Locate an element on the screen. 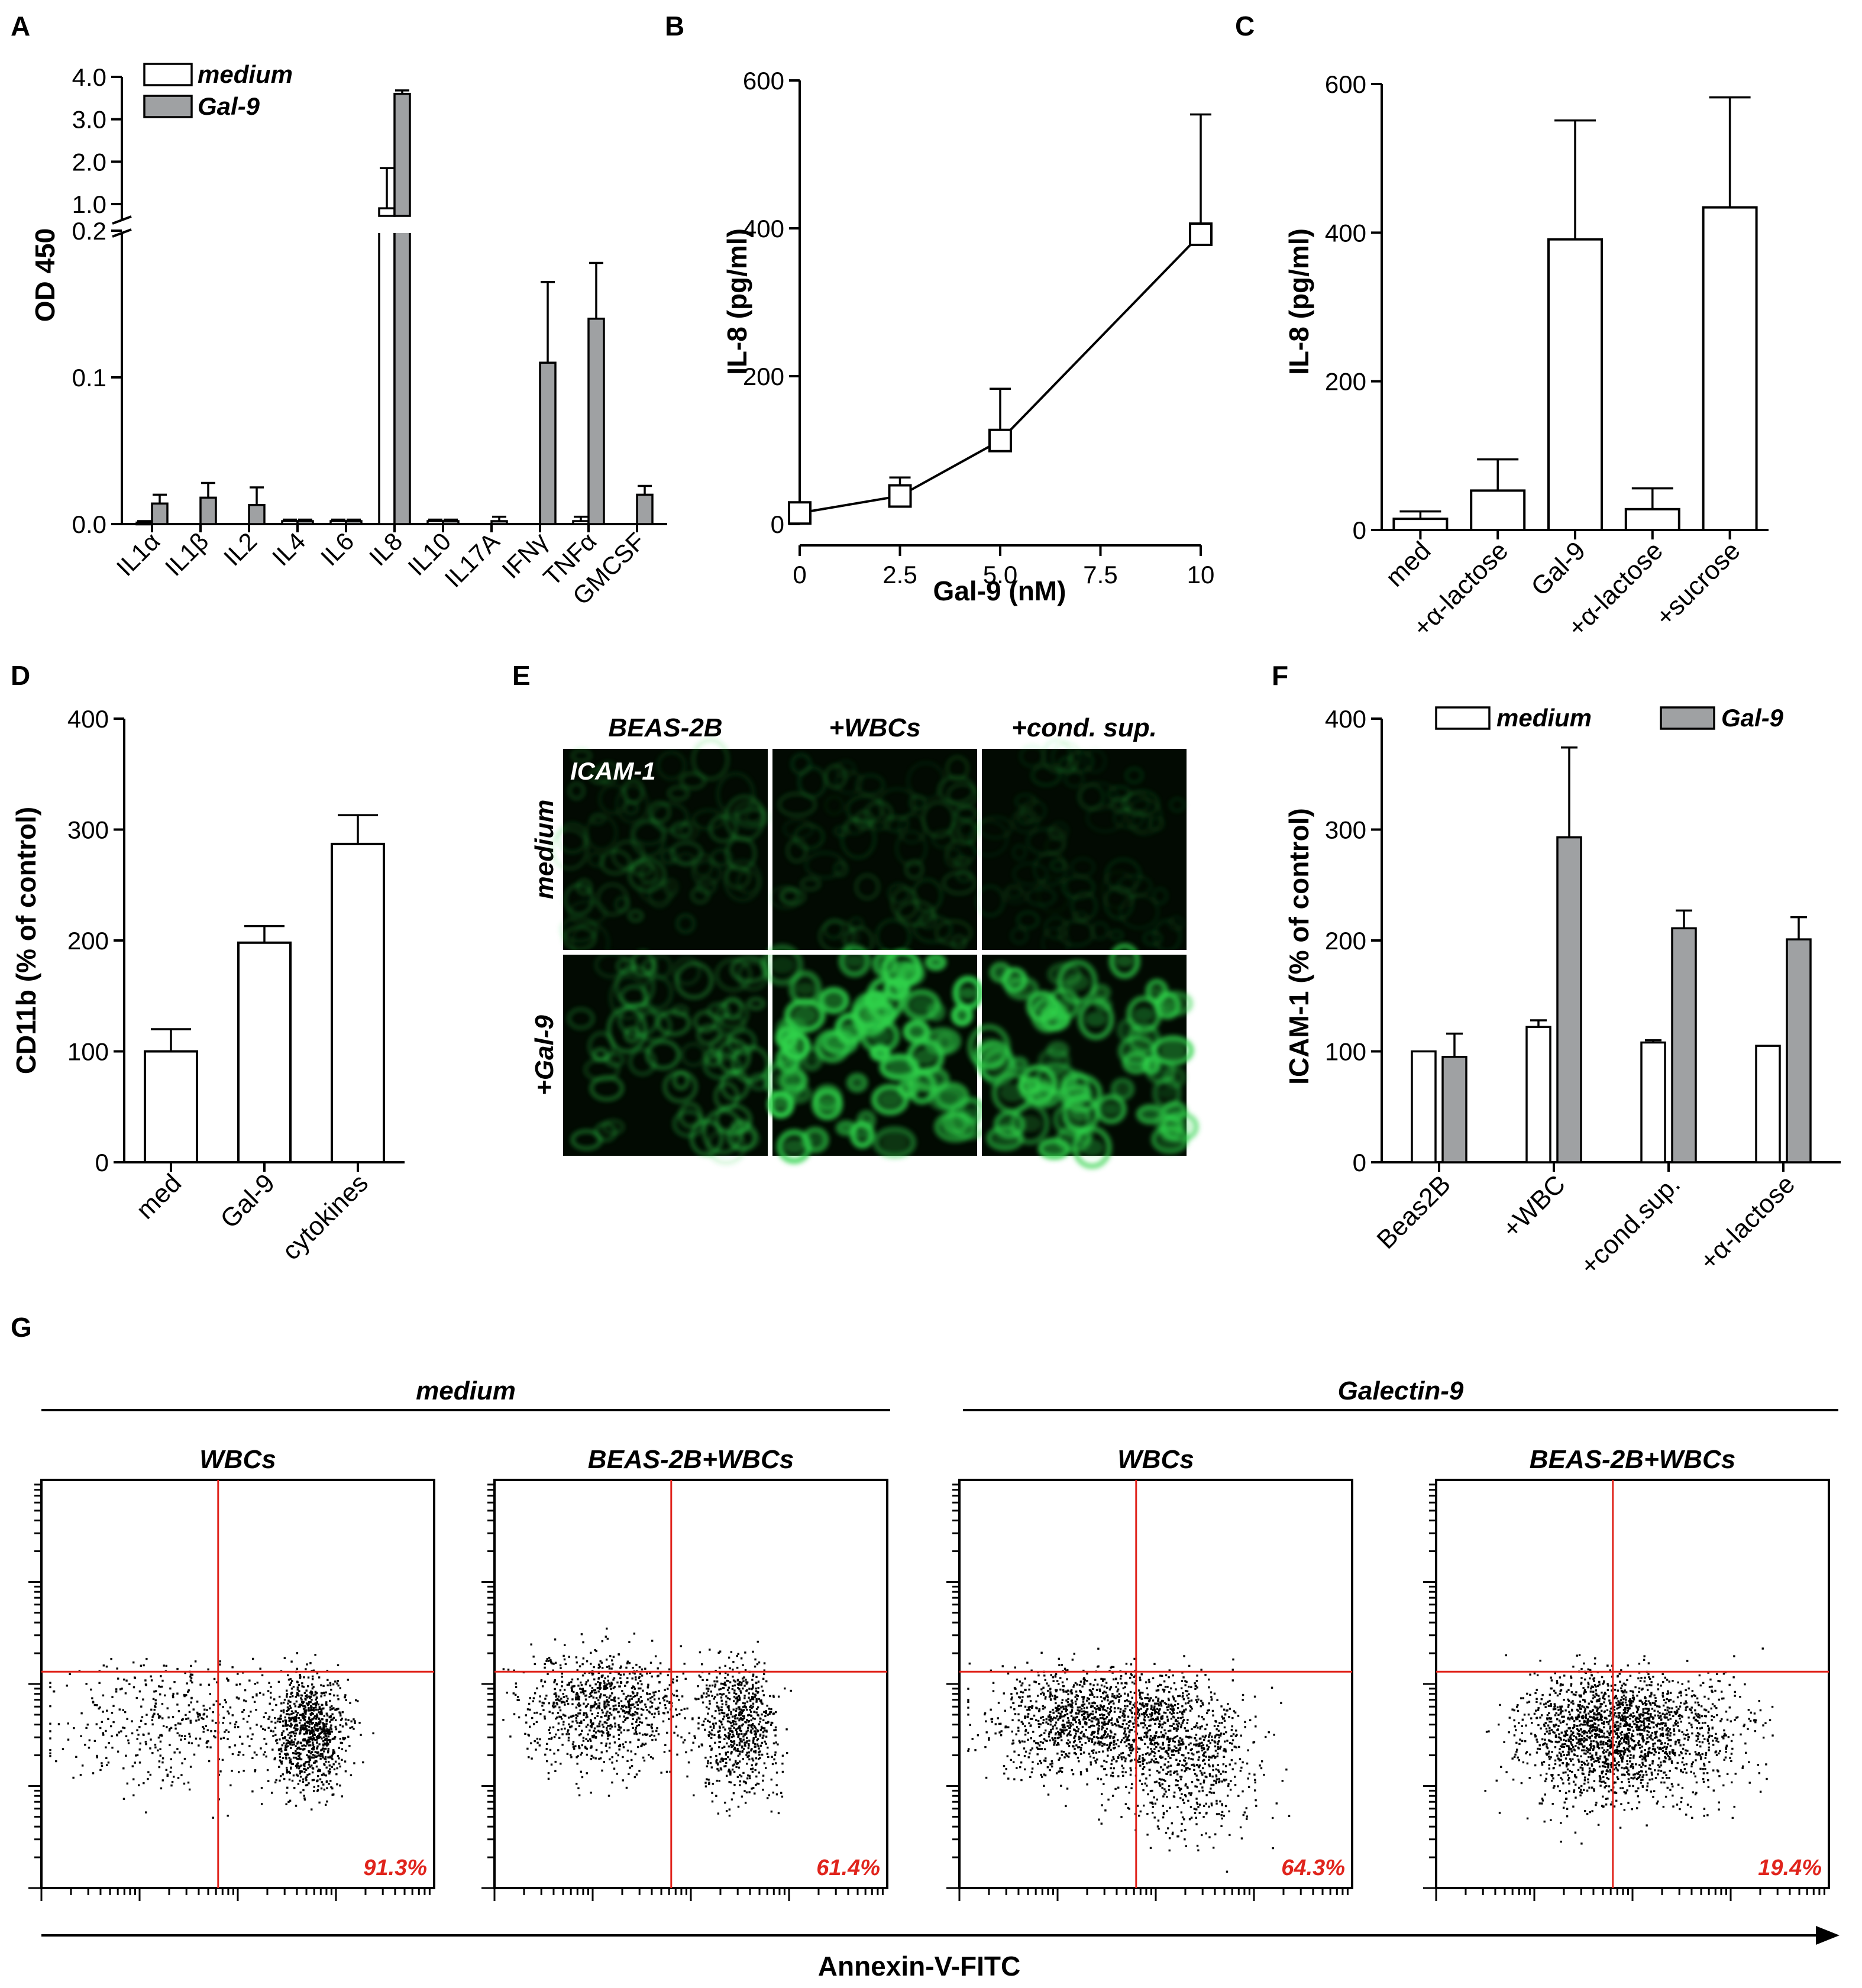 This screenshot has width=1862, height=1988. y-axis-title-a: OD 450 is located at coordinates (45, 275).